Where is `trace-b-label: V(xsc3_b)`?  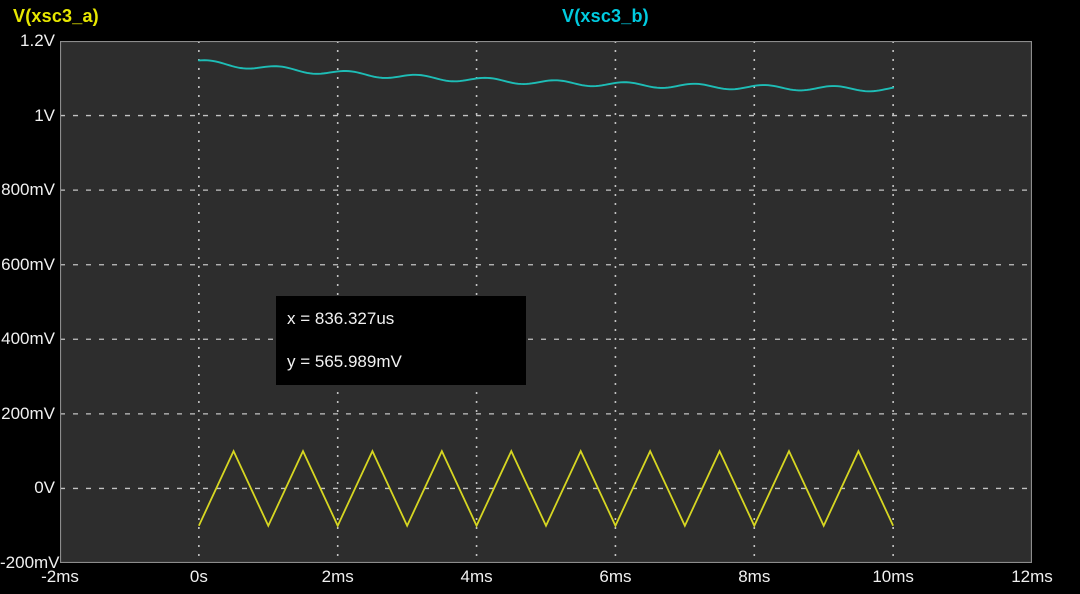 trace-b-label: V(xsc3_b) is located at coordinates (605, 16).